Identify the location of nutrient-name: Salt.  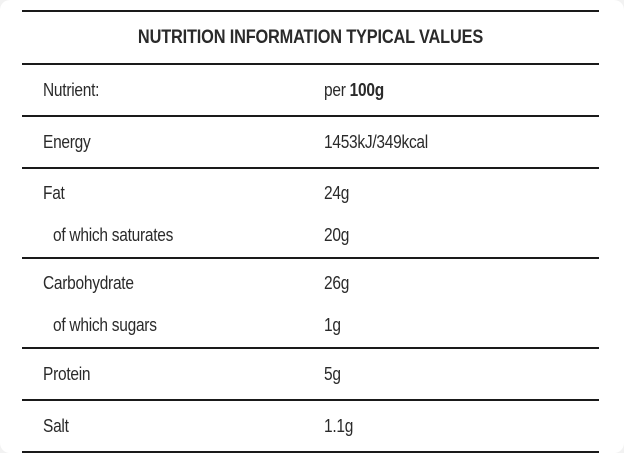
(56, 425).